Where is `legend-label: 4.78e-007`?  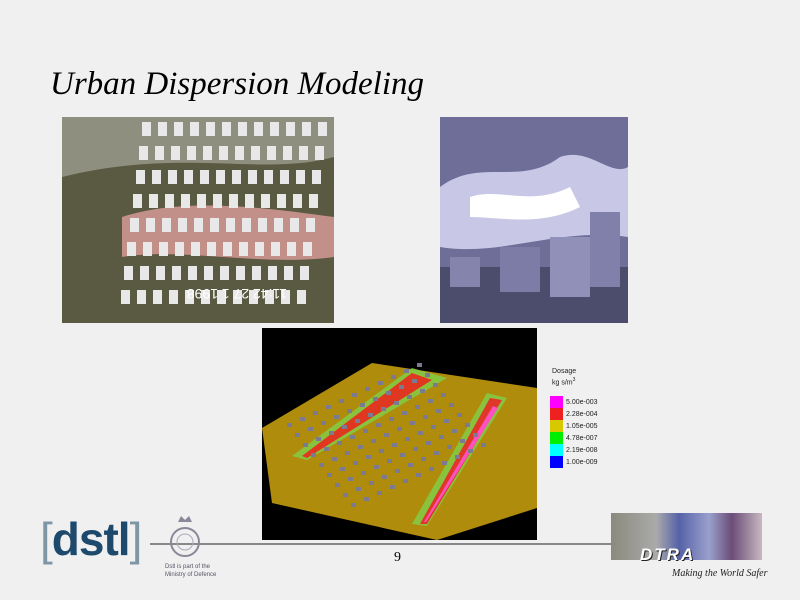
legend-label: 4.78e-007 is located at coordinates (582, 438).